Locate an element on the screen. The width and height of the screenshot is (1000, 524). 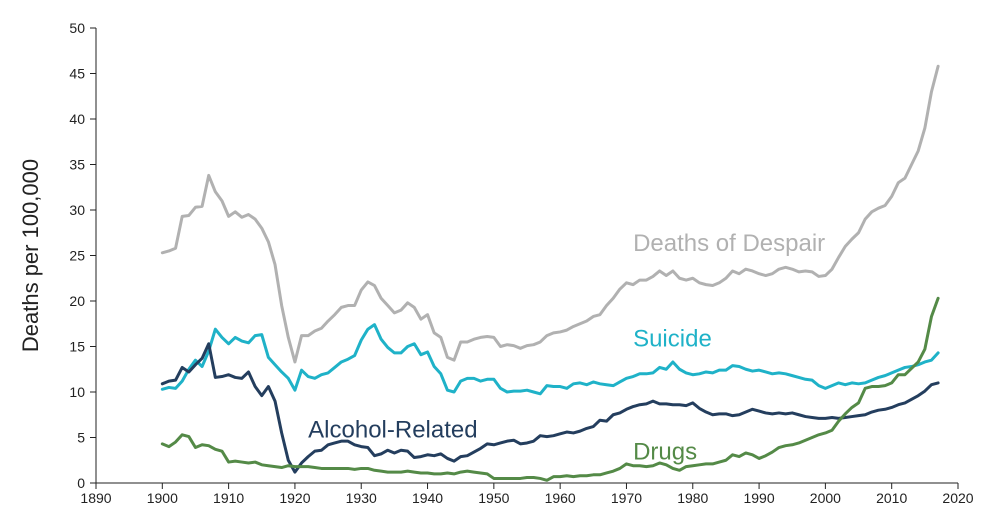
x-tick-label: 1920 is located at coordinates (294, 498).